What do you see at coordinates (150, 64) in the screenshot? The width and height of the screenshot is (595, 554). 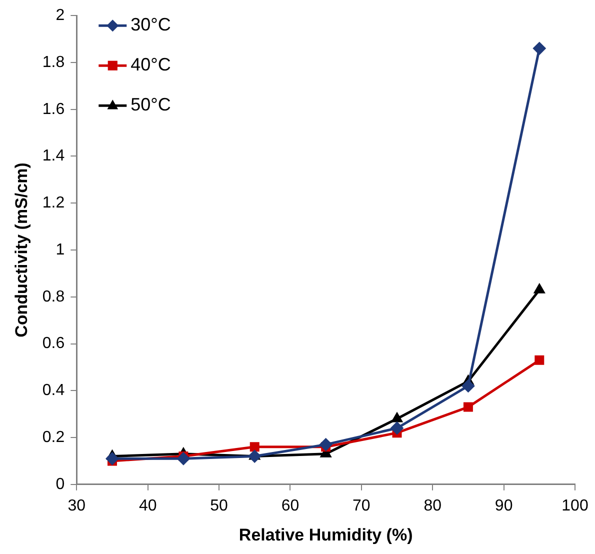 I see `legend-label: 40°C` at bounding box center [150, 64].